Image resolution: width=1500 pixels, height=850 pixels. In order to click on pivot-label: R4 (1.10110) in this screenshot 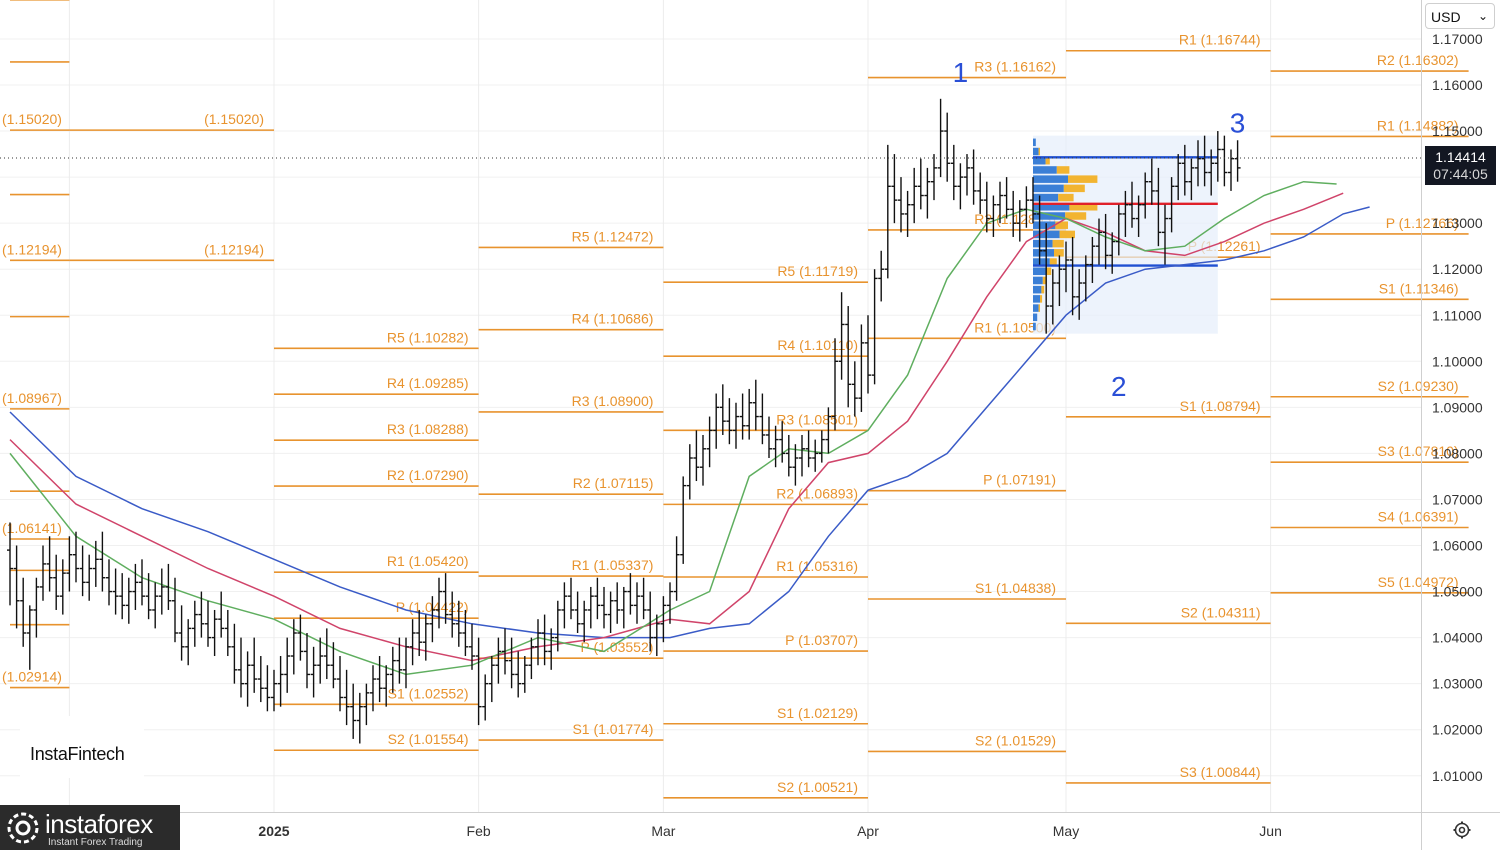, I will do `click(817, 345)`.